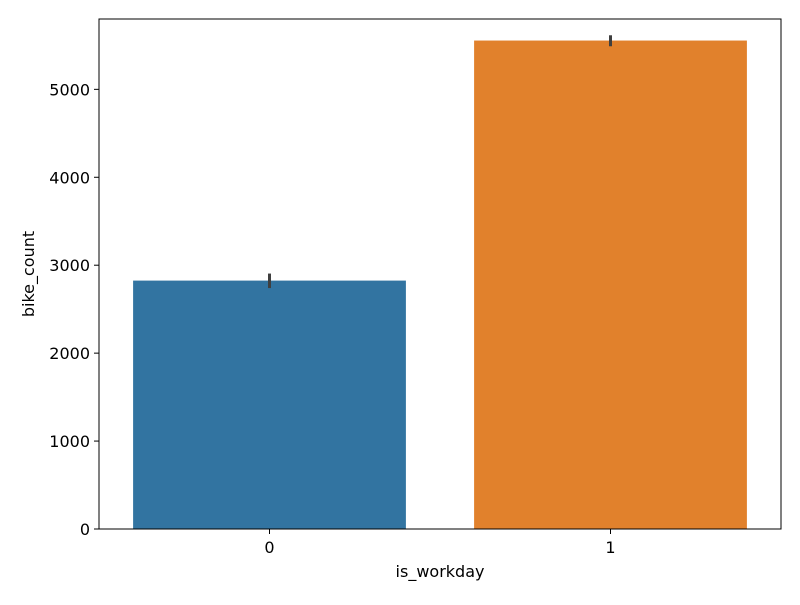 Image resolution: width=800 pixels, height=605 pixels. What do you see at coordinates (69, 89) in the screenshot?
I see `y-tick-label-5000: 5000` at bounding box center [69, 89].